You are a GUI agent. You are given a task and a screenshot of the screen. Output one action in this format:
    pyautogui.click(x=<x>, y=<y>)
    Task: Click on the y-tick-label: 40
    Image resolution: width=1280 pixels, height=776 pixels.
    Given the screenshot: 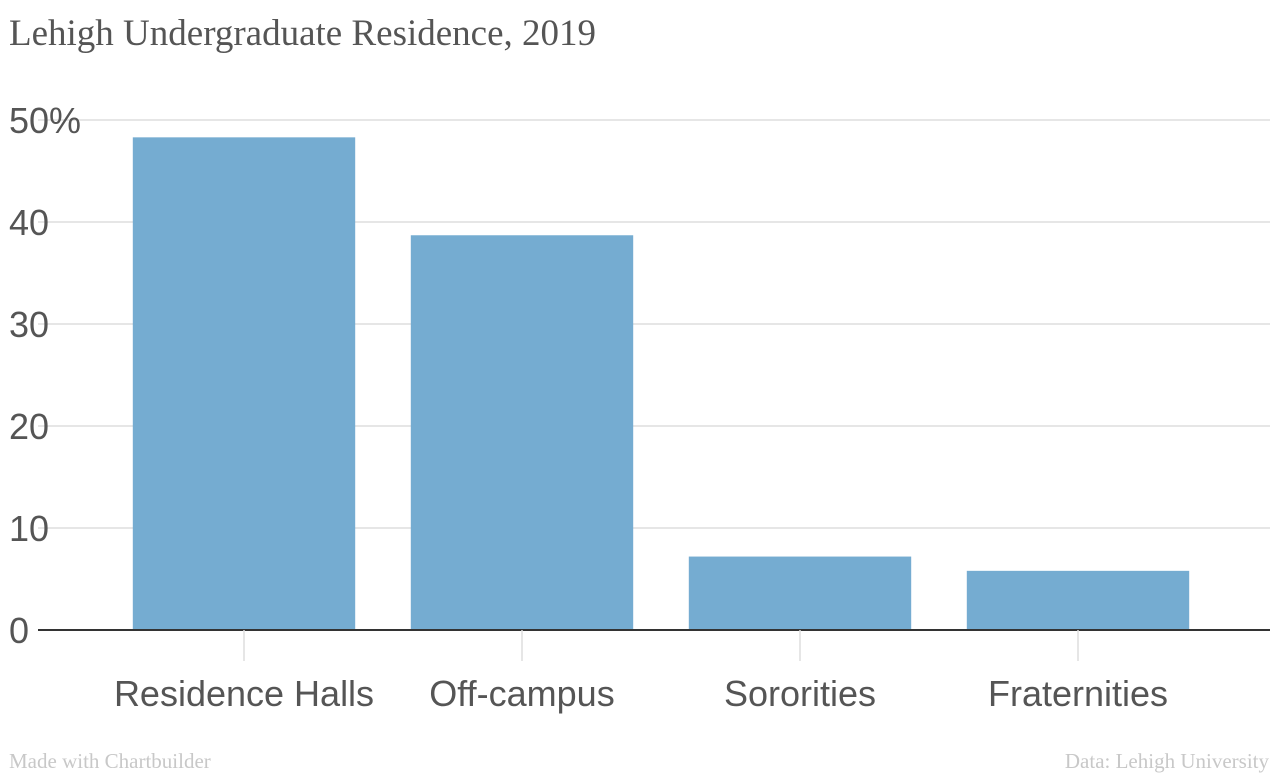 What is the action you would take?
    pyautogui.click(x=29, y=222)
    